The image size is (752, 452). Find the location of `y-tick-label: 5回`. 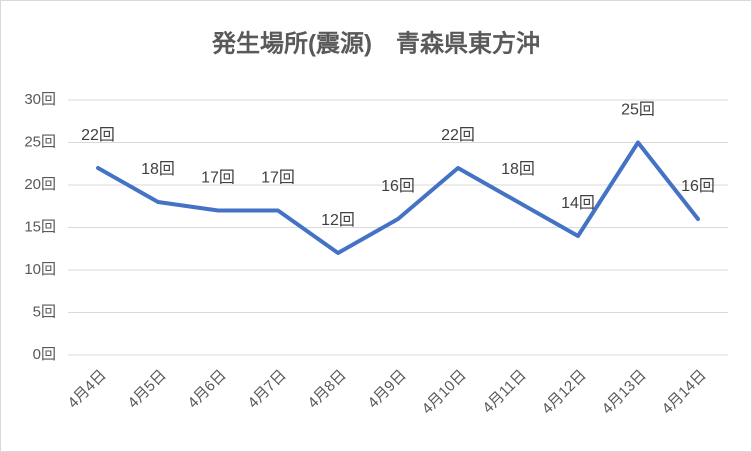

y-tick-label: 5回 is located at coordinates (44, 311).